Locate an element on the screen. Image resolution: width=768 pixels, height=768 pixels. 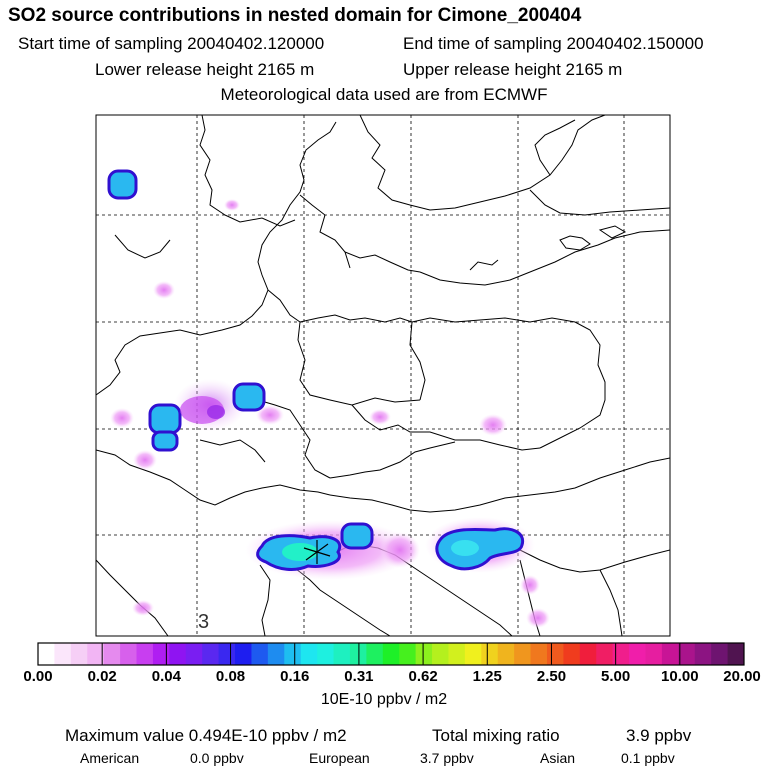
colorbar-tick-label: 5.00 is located at coordinates (616, 676).